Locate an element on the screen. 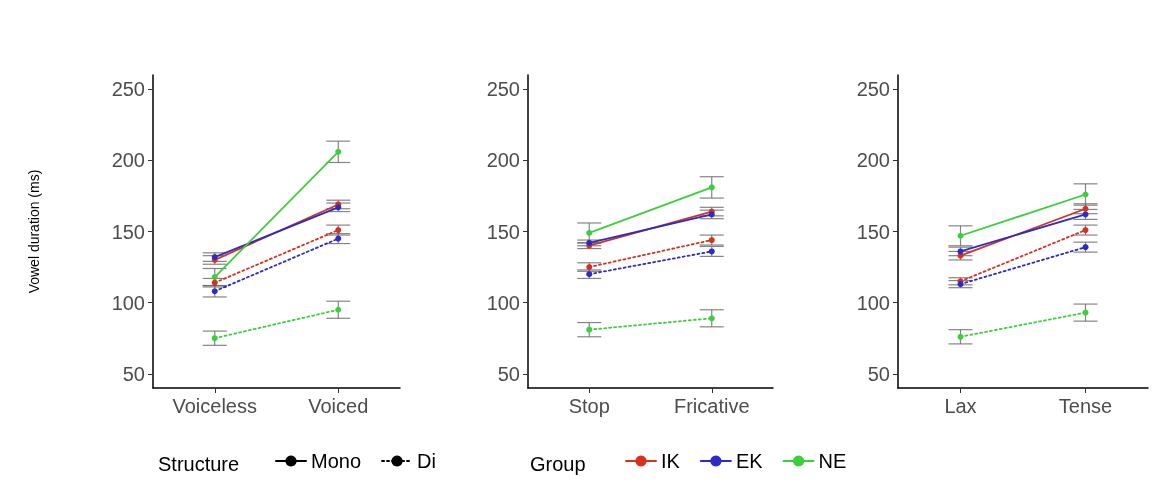 The height and width of the screenshot is (488, 1156). legend-label: Mono is located at coordinates (336, 461).